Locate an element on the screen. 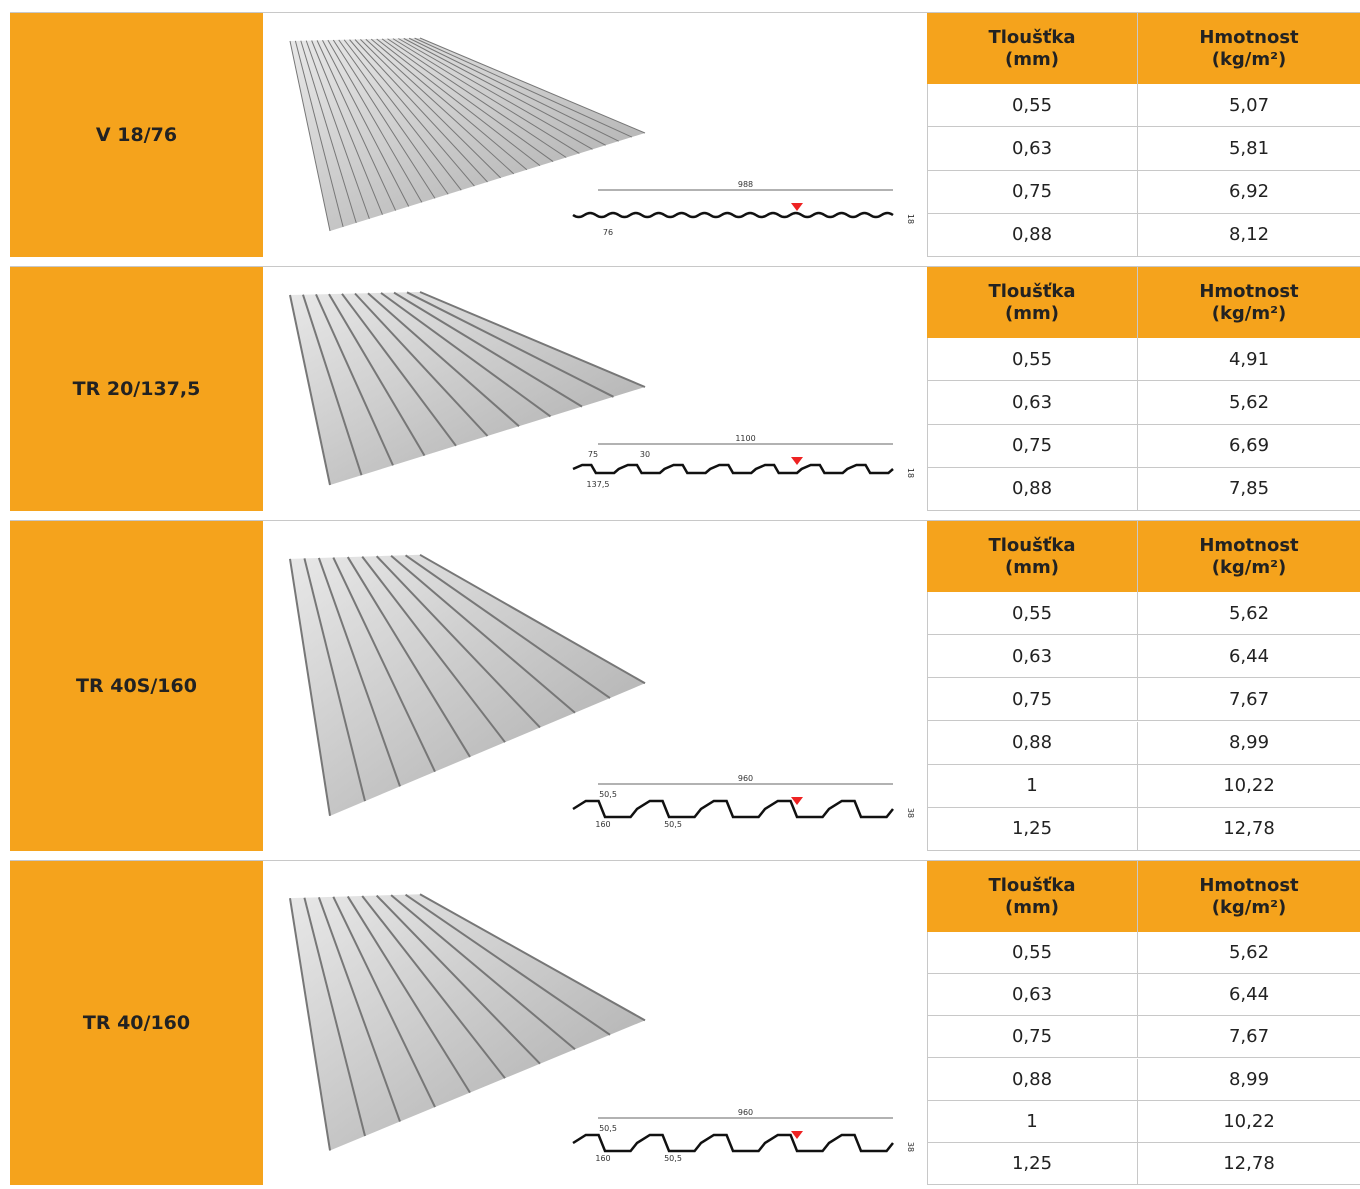  product-image: 988 18 76 is located at coordinates (595, 135).